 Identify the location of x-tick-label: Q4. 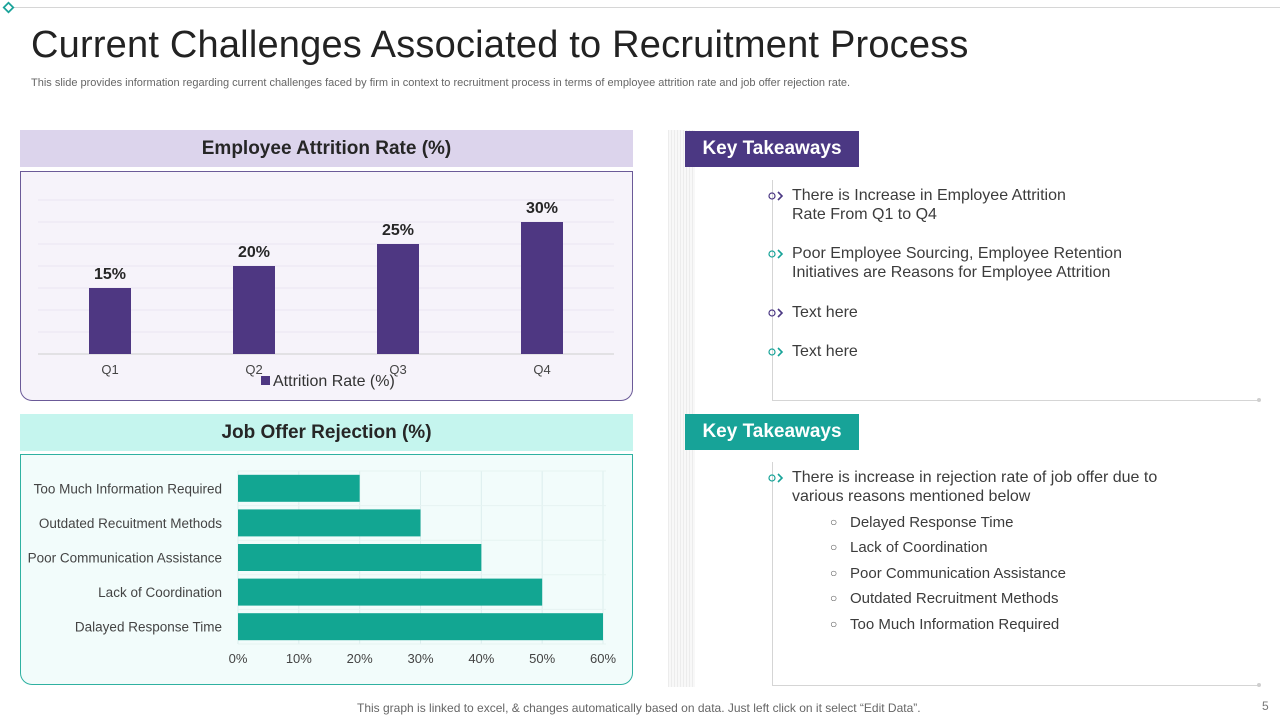
(541, 369).